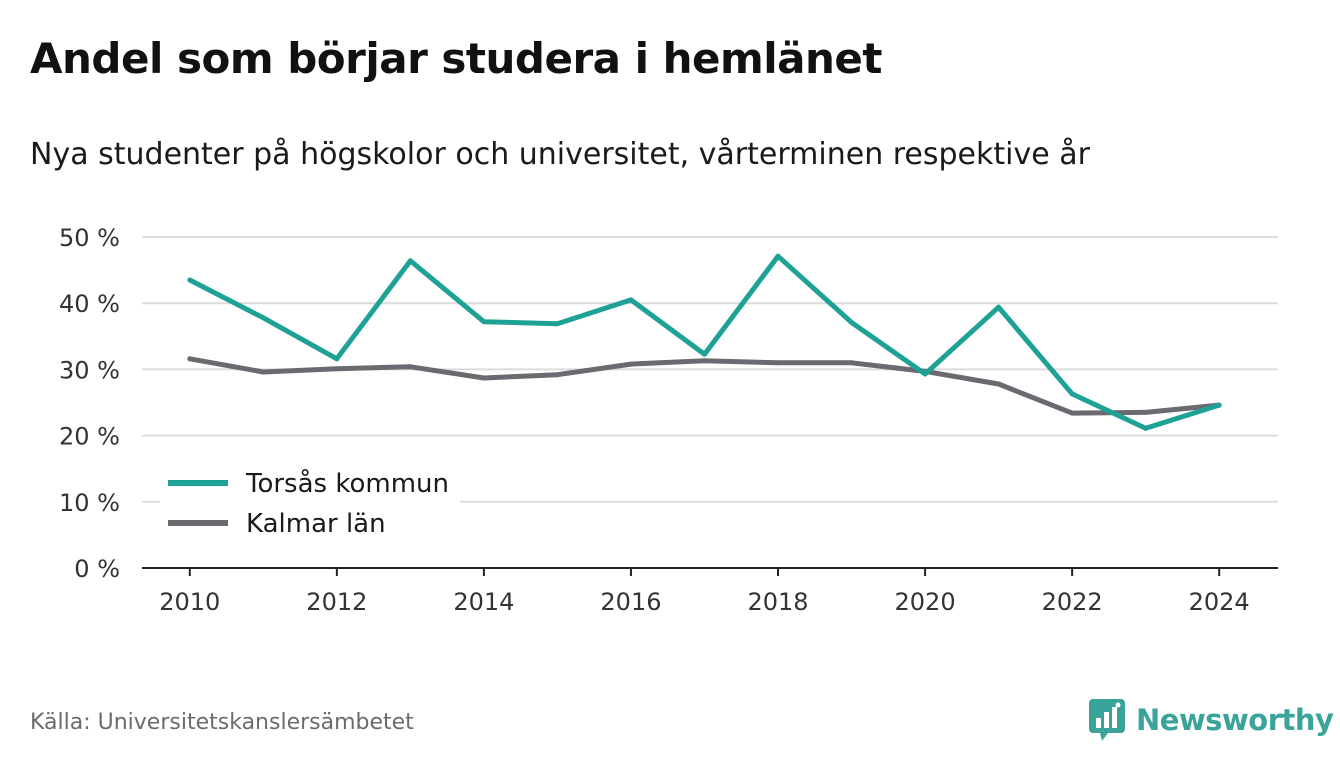 The width and height of the screenshot is (1340, 771). Describe the element at coordinates (456, 58) in the screenshot. I see `chart-title: Andel som börjar studera i hemlänet` at that location.